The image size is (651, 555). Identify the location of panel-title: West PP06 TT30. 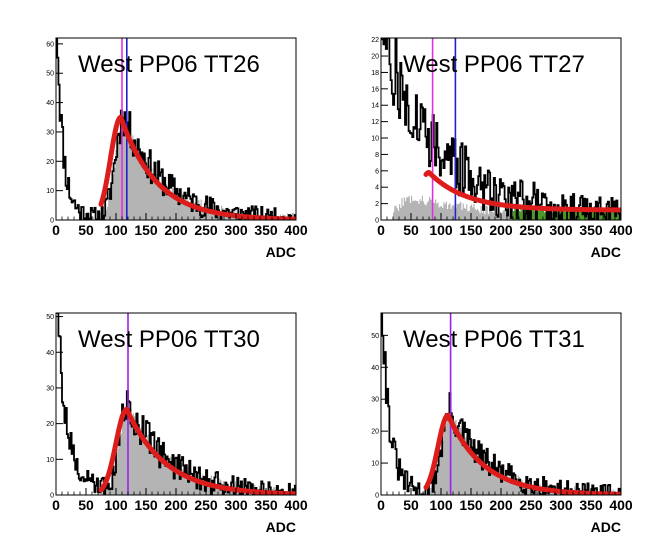
(169, 339).